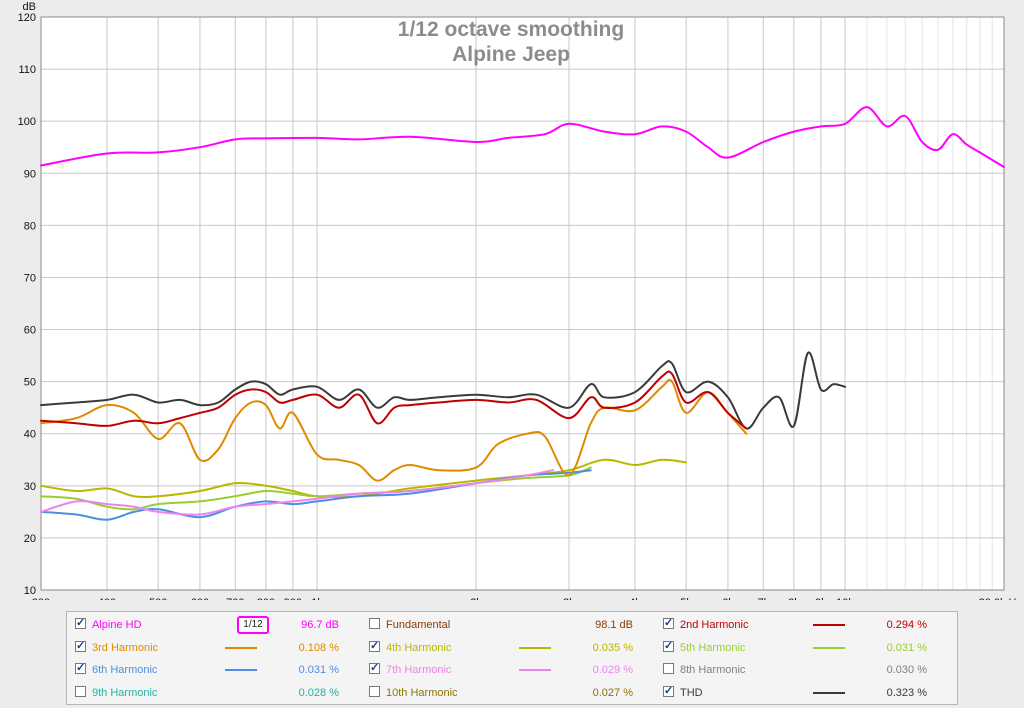 The width and height of the screenshot is (1024, 708). I want to click on legend-label: 9th Harmonic, so click(125, 692).